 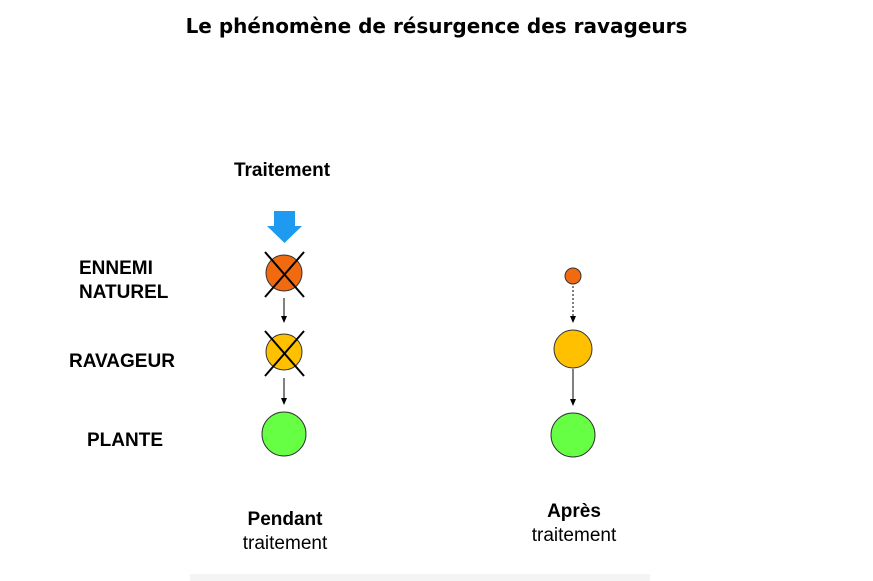 I want to click on plante-node-during, so click(x=284, y=434).